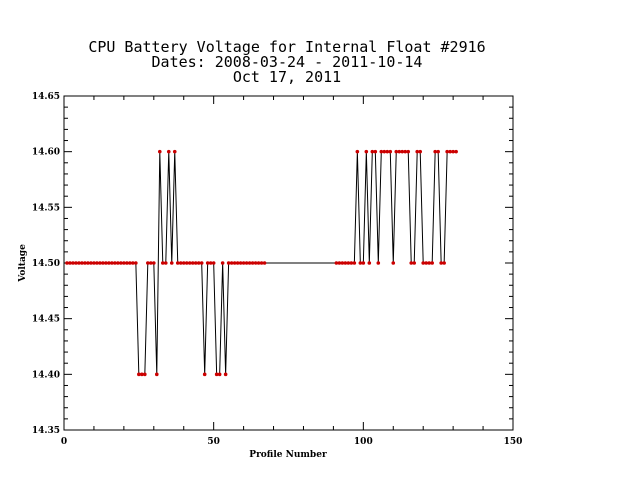 This screenshot has height=480, width=640. I want to click on x-tick-label: 50, so click(213, 442).